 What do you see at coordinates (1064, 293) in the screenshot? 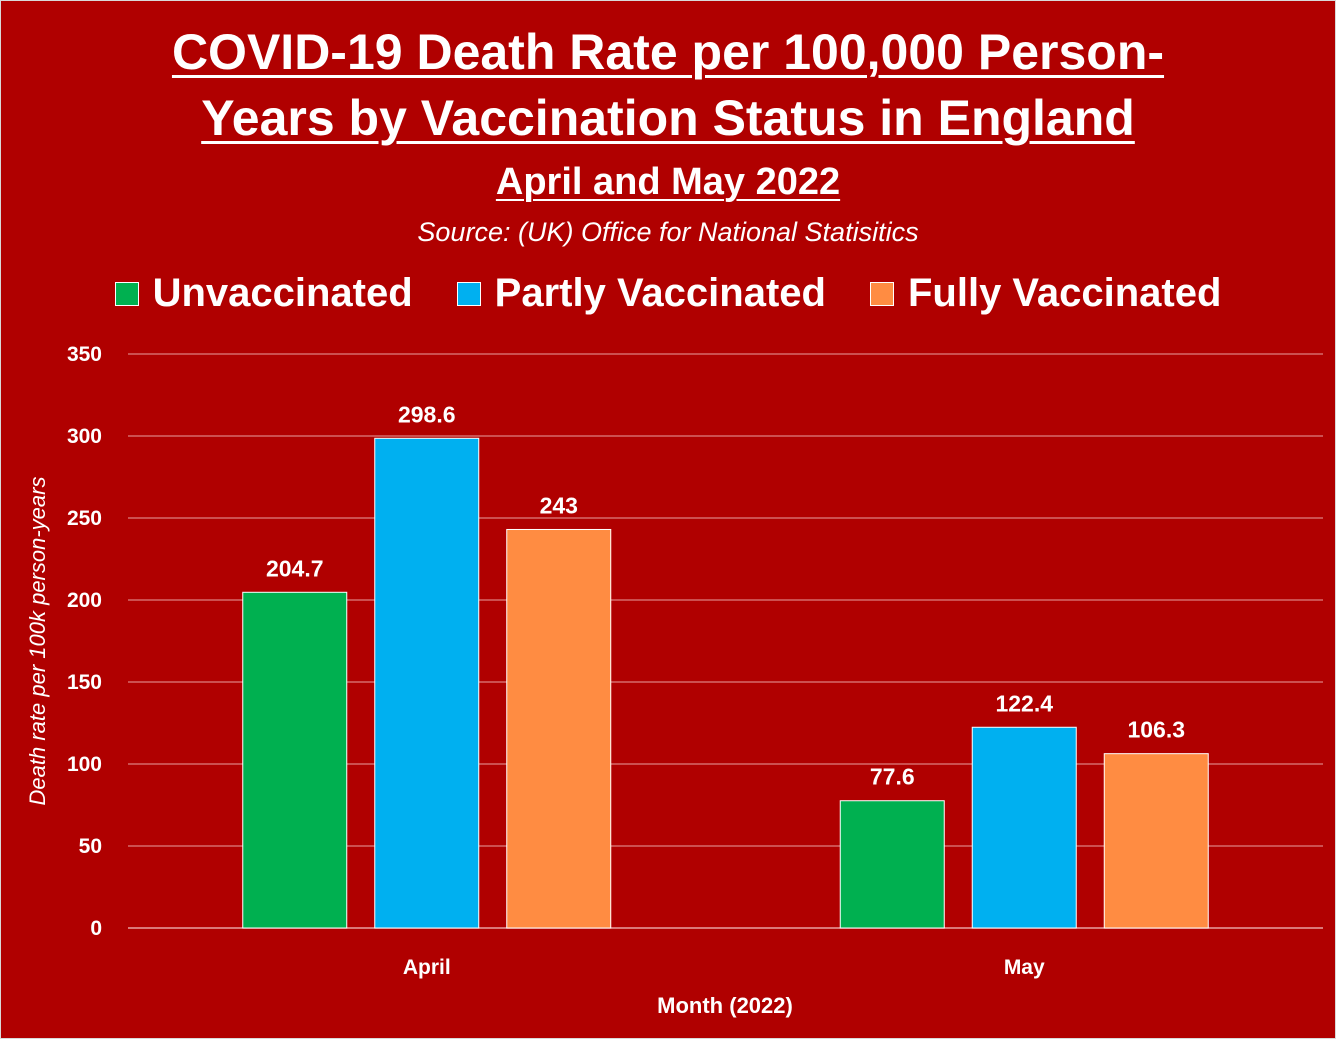
I see `legend-label-fully-vaccinated: Fully Vaccinated` at bounding box center [1064, 293].